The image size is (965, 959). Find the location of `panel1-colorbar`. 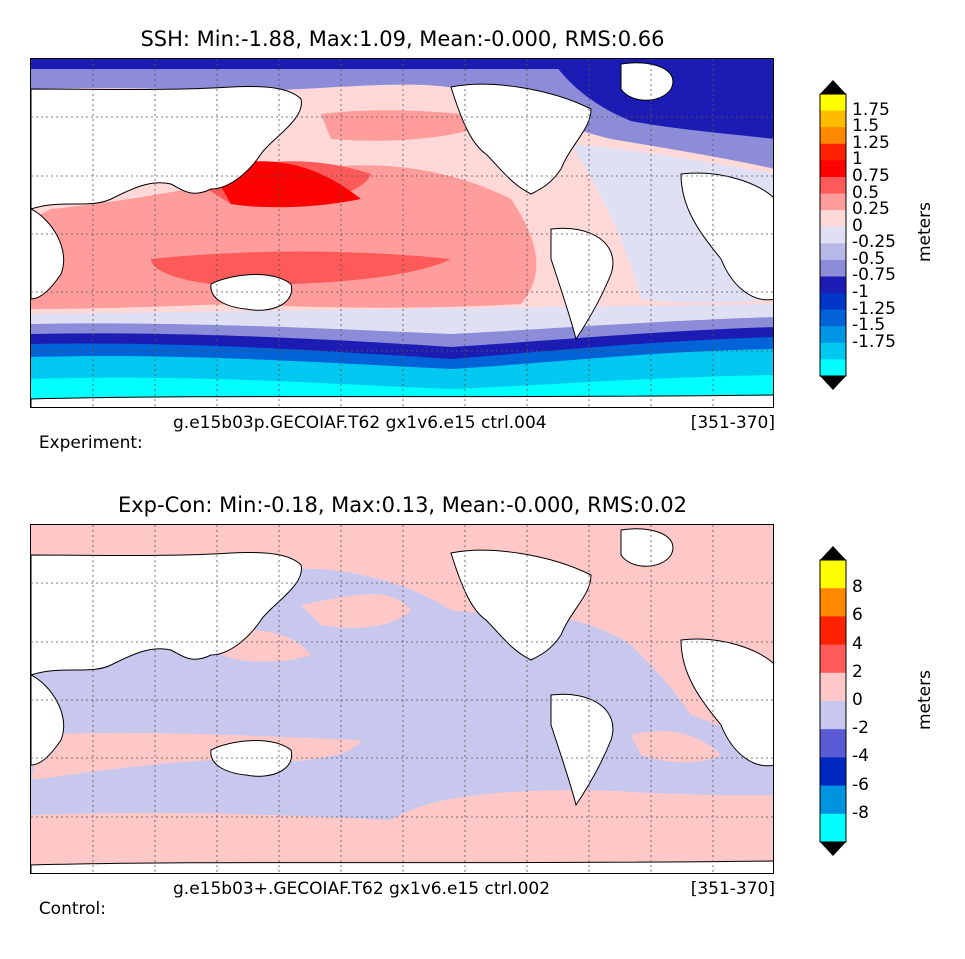

panel1-colorbar is located at coordinates (833, 237).